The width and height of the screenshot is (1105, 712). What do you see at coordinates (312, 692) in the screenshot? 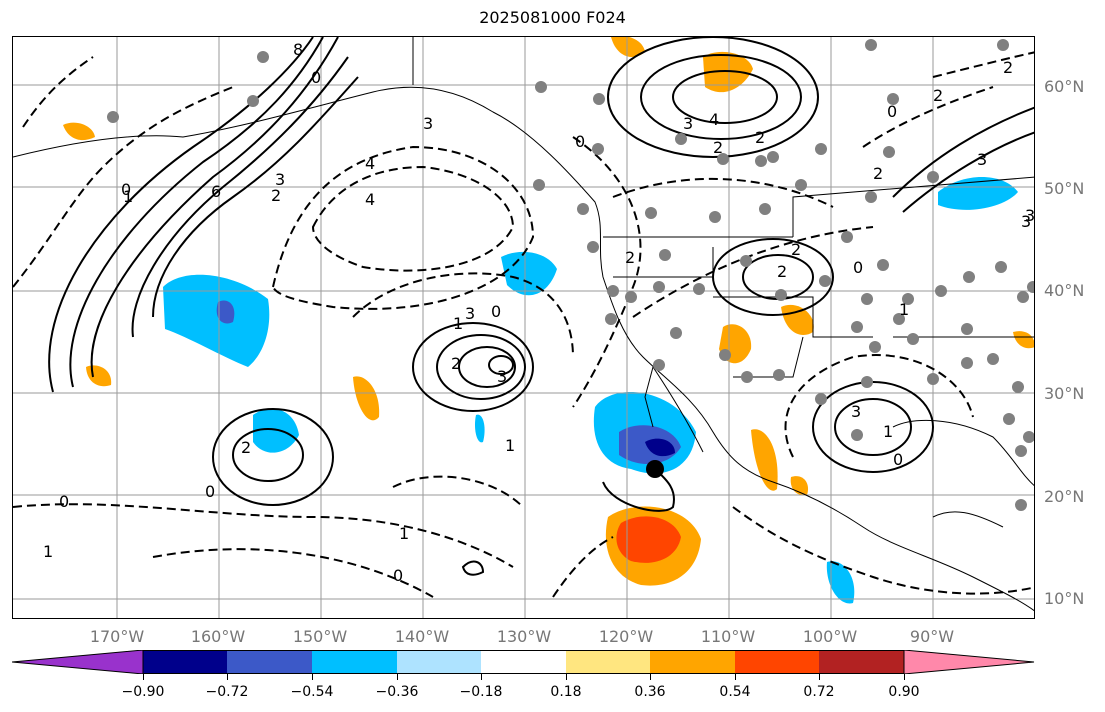
I see `colorbar-tick-label: −0.54` at bounding box center [312, 692].